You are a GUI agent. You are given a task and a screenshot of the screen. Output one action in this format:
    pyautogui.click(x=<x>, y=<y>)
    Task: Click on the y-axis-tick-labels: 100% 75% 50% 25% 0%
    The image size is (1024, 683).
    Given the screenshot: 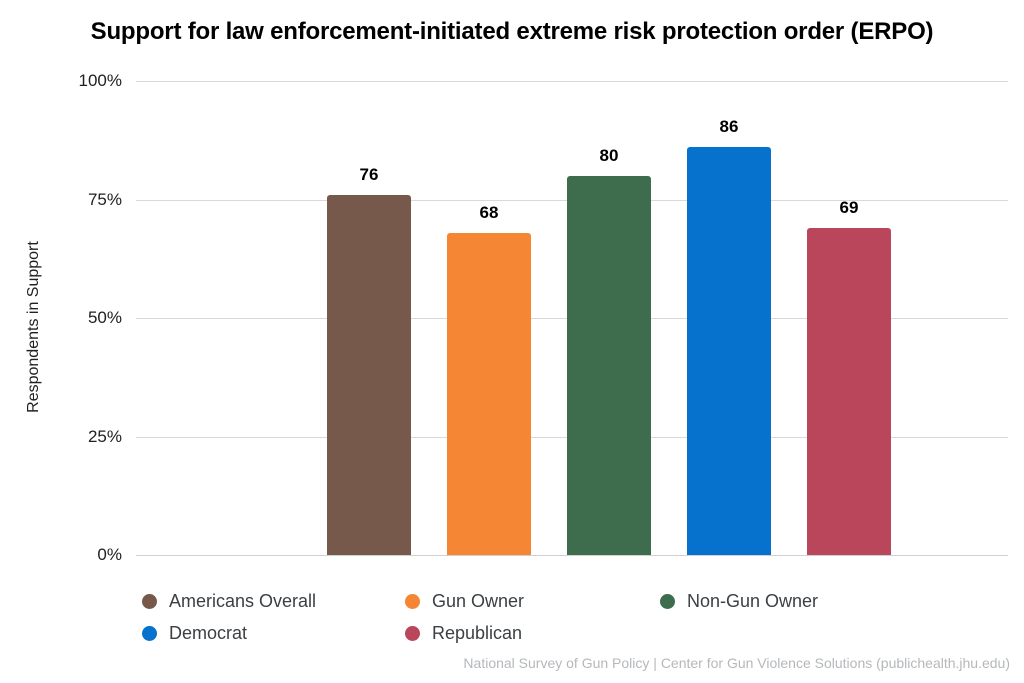 What is the action you would take?
    pyautogui.click(x=67, y=317)
    